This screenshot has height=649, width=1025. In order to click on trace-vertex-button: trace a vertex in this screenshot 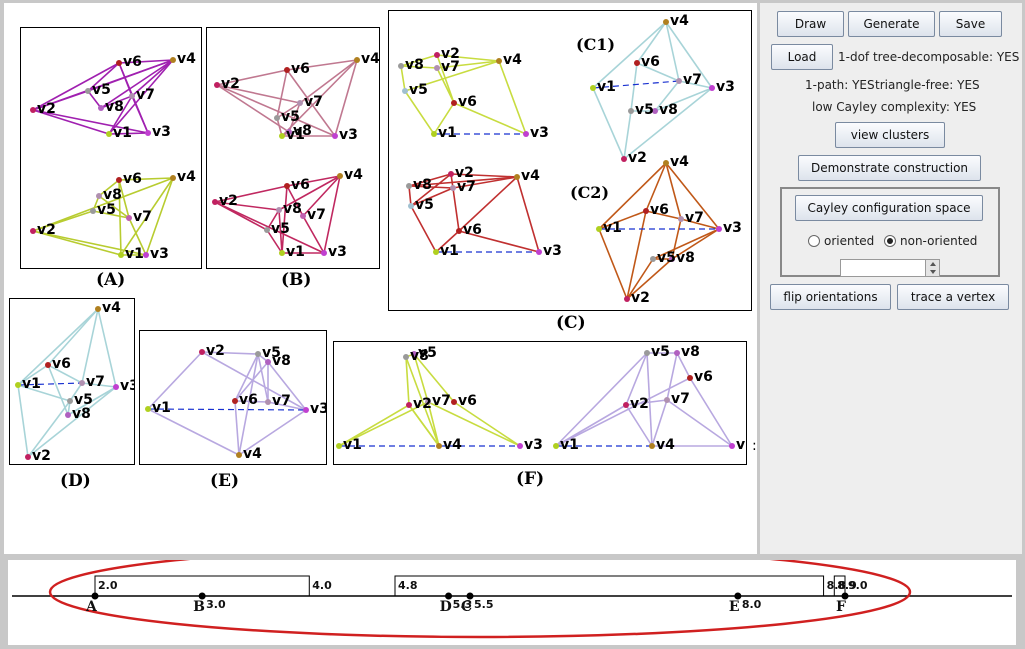, I will do `click(953, 297)`.